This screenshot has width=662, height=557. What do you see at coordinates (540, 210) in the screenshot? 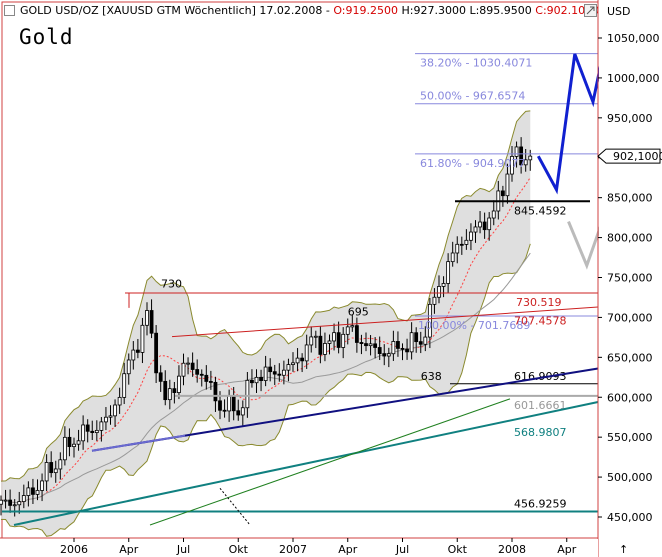
I see `level-label: 845.4592` at bounding box center [540, 210].